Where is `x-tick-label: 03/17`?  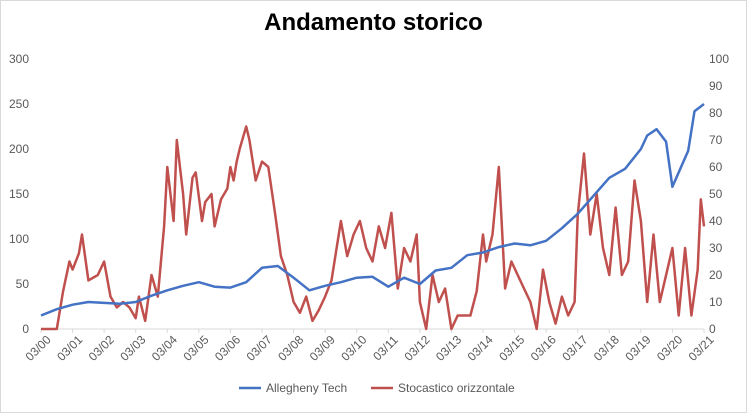
x-tick-label: 03/17 is located at coordinates (574, 347).